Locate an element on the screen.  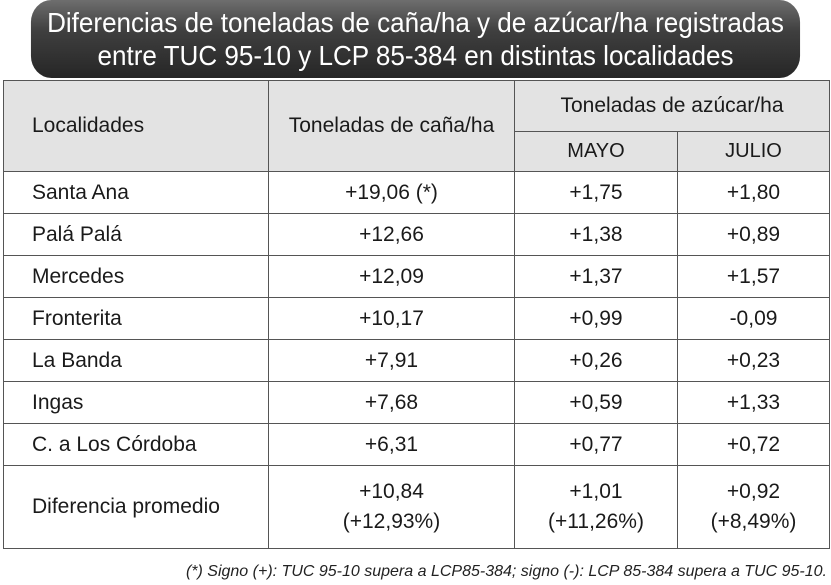
table-row: Santa Ana +19,06 (*) +1,75 +1,80 is located at coordinates (416, 192).